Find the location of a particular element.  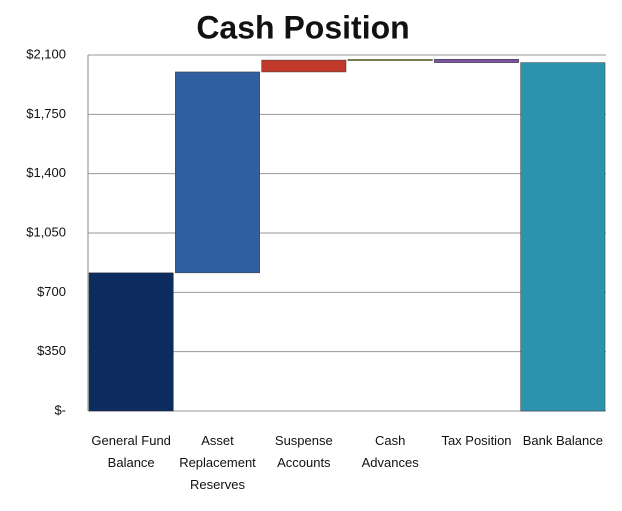

y-tick-label: $1,400 is located at coordinates (46, 172).